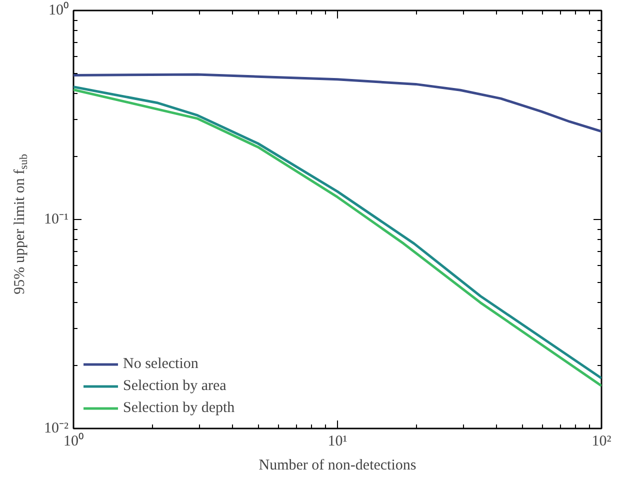 The image size is (632, 483). I want to click on x-axis-title: Number of non-detections, so click(337, 466).